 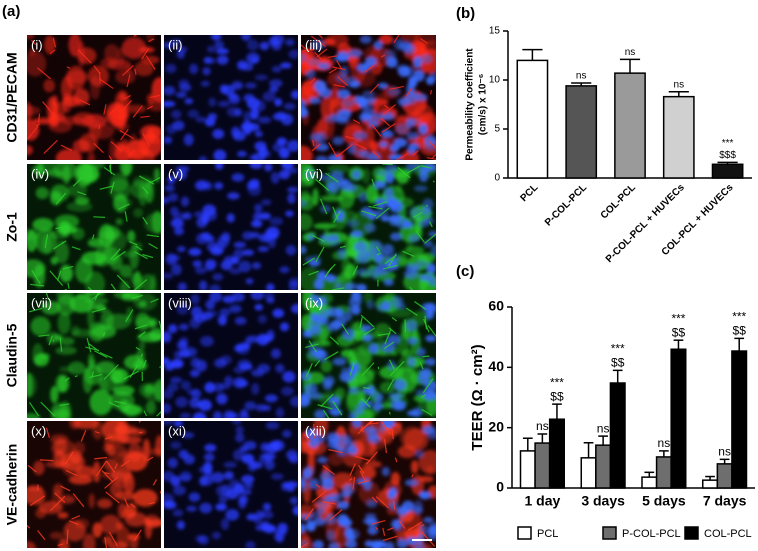 I want to click on micrograph: (viii), so click(x=231, y=355).